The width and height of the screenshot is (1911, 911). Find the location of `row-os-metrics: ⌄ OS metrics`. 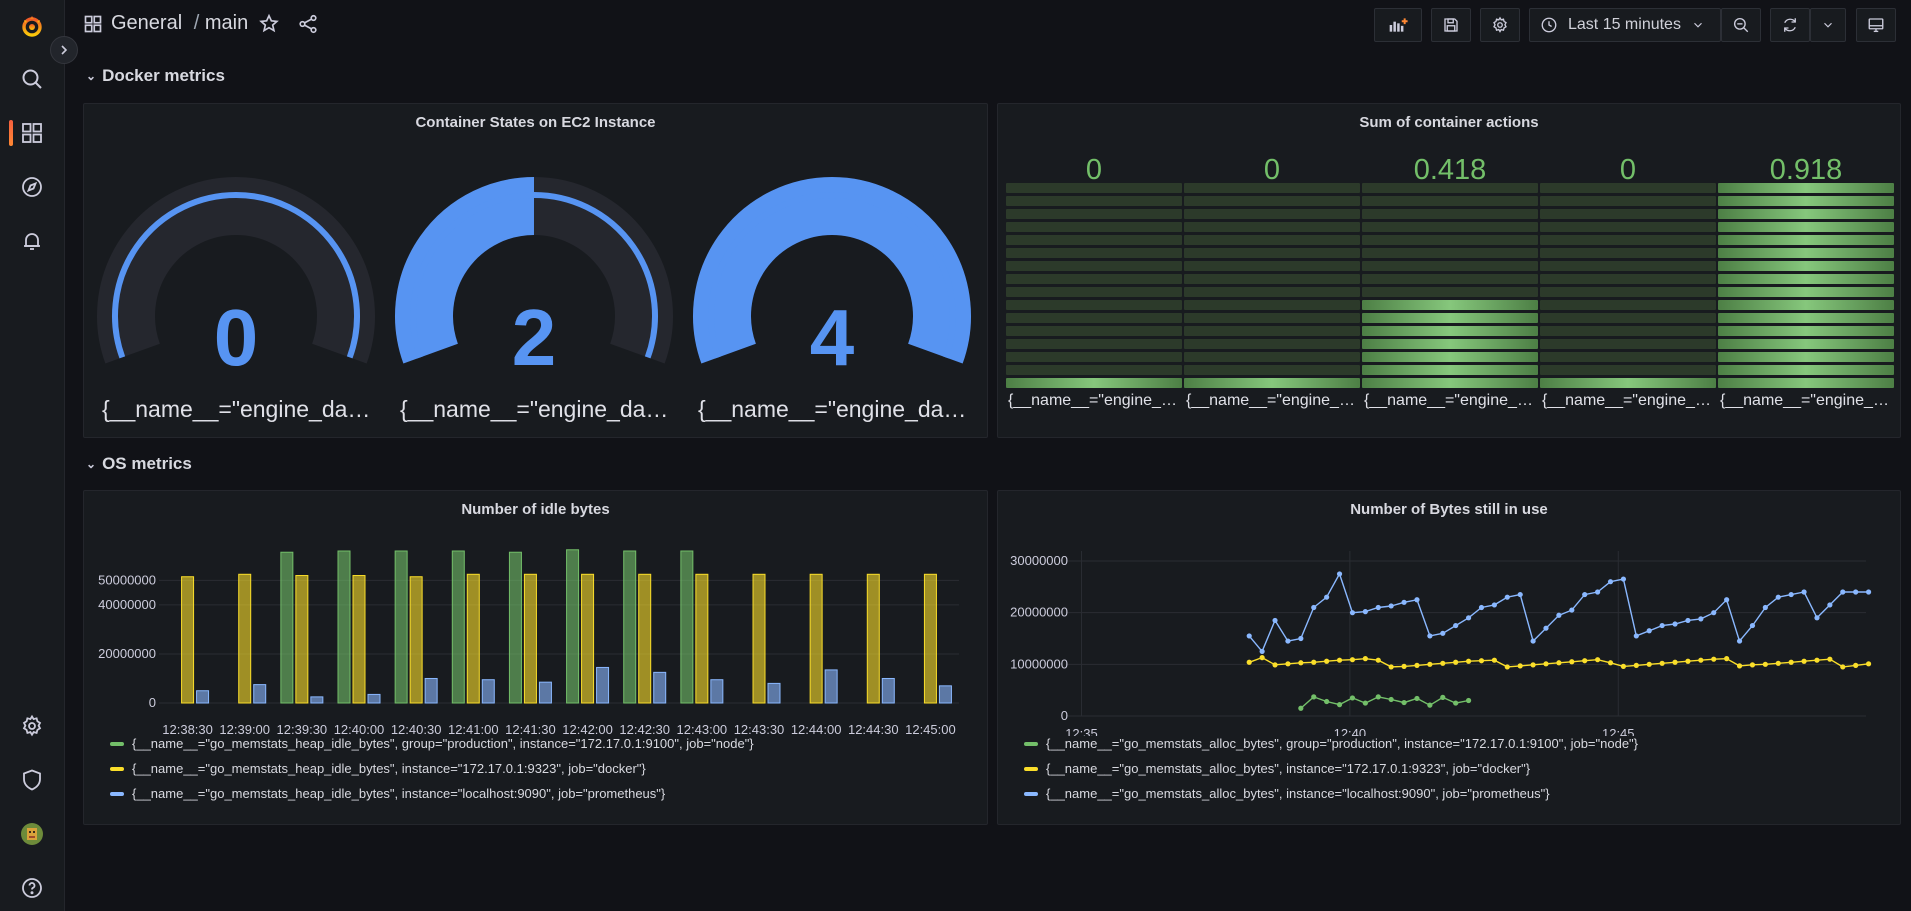

row-os-metrics: ⌄ OS metrics is located at coordinates (139, 464).